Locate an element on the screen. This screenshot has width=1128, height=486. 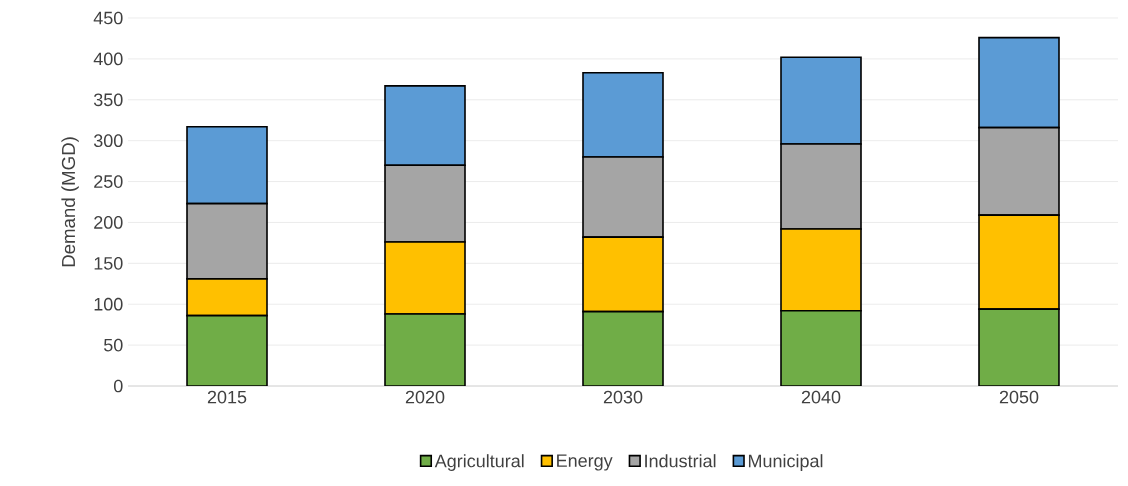
y-tick-label: 150 is located at coordinates (108, 263).